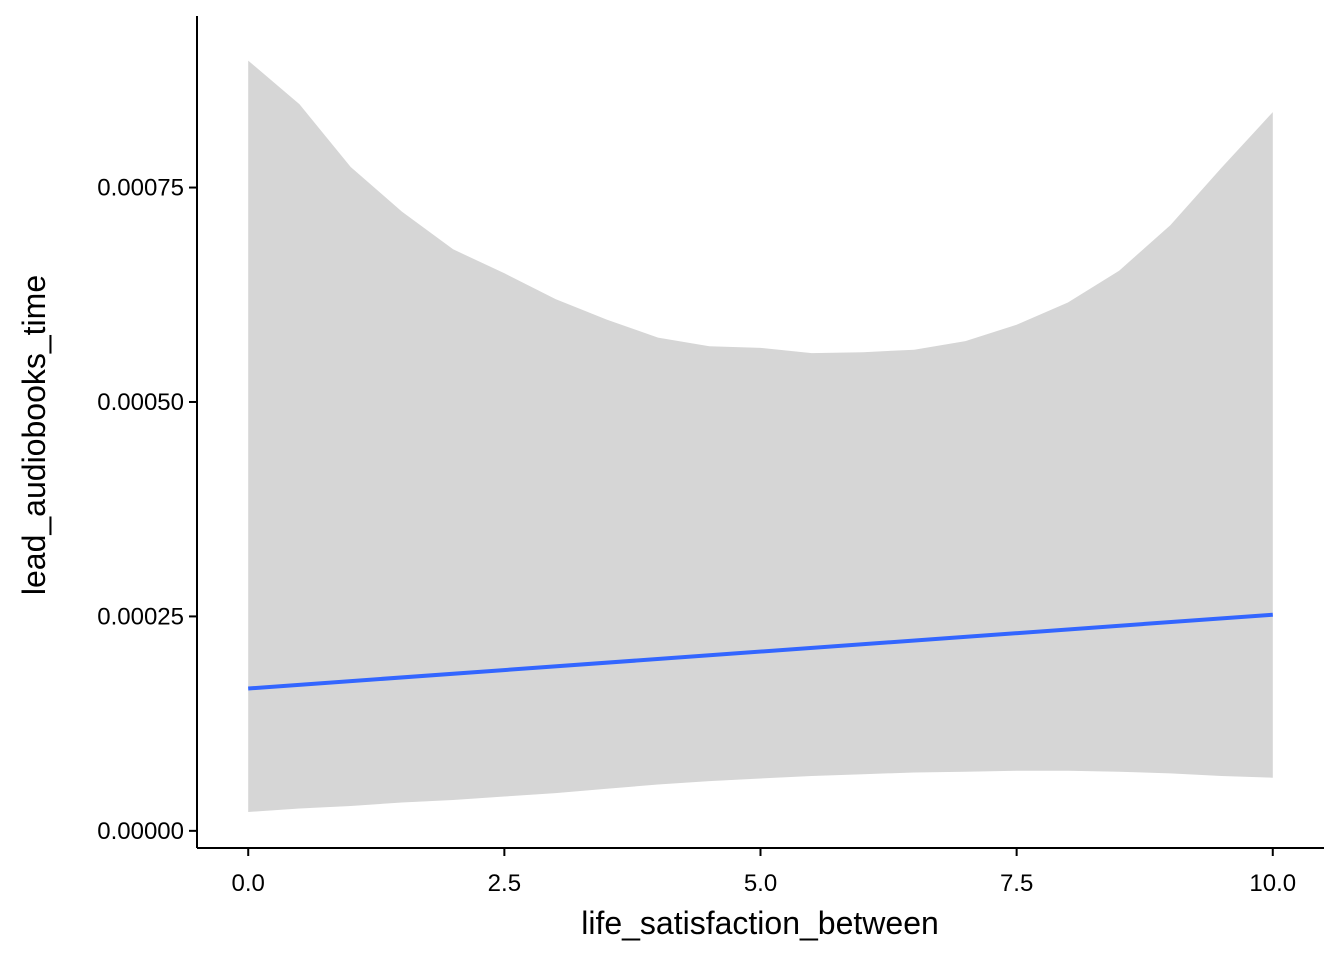 The image size is (1344, 960). What do you see at coordinates (34, 435) in the screenshot?
I see `y-axis-title: lead_audiobooks_time` at bounding box center [34, 435].